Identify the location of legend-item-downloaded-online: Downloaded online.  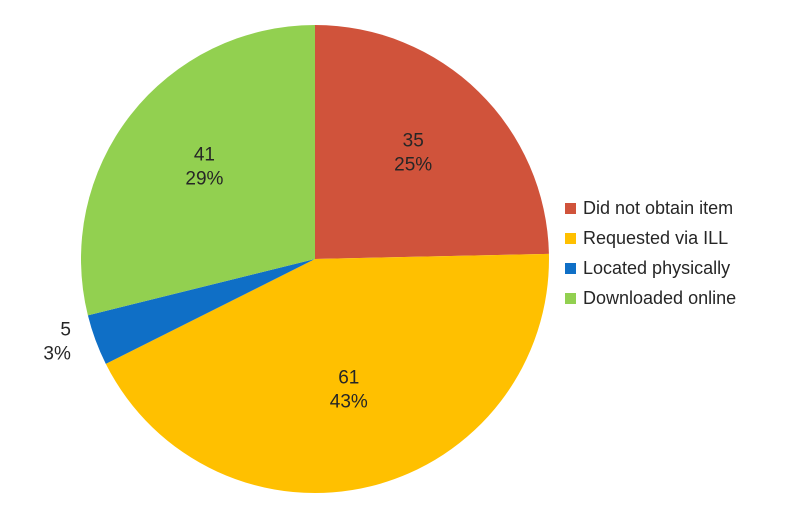
(650, 298).